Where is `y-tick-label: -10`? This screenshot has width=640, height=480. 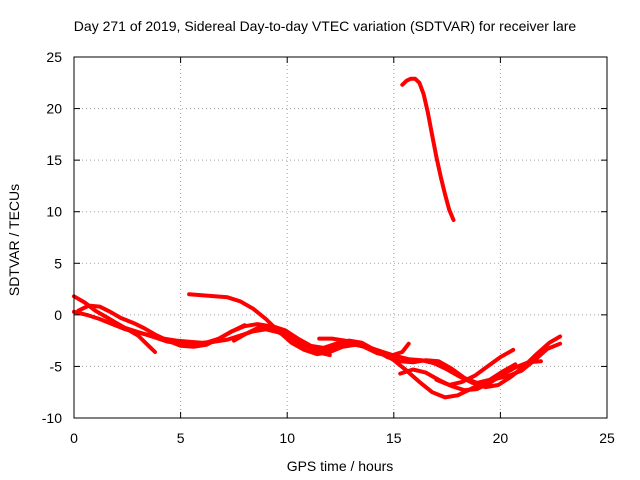 y-tick-label: -10 is located at coordinates (52, 418).